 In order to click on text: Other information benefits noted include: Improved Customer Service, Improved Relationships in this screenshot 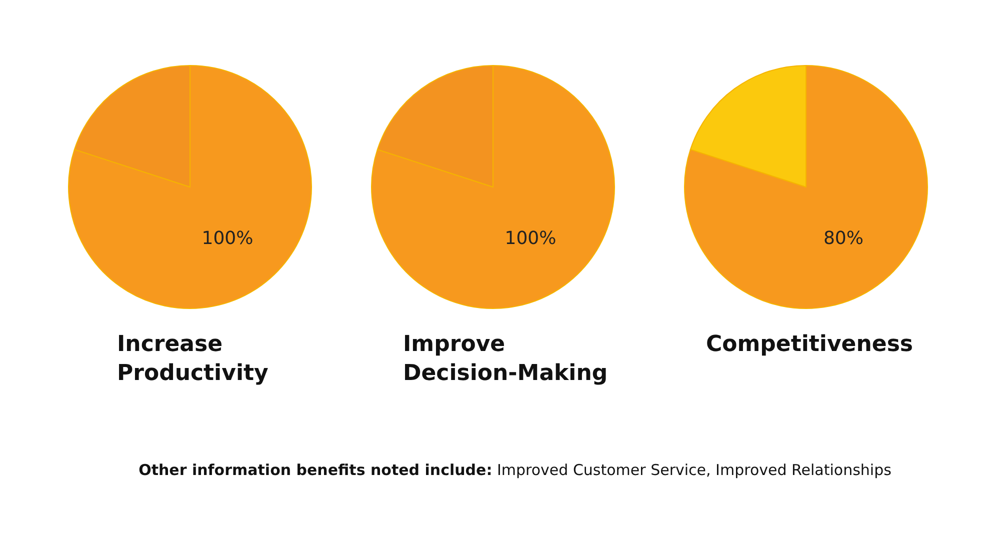, I will do `click(515, 470)`.